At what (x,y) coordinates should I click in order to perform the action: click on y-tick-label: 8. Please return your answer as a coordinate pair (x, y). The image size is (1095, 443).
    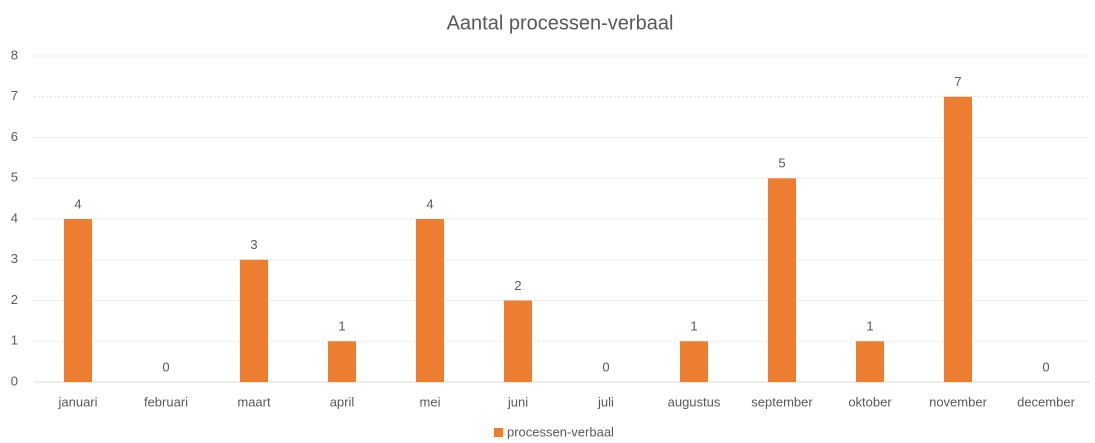
    Looking at the image, I should click on (14, 54).